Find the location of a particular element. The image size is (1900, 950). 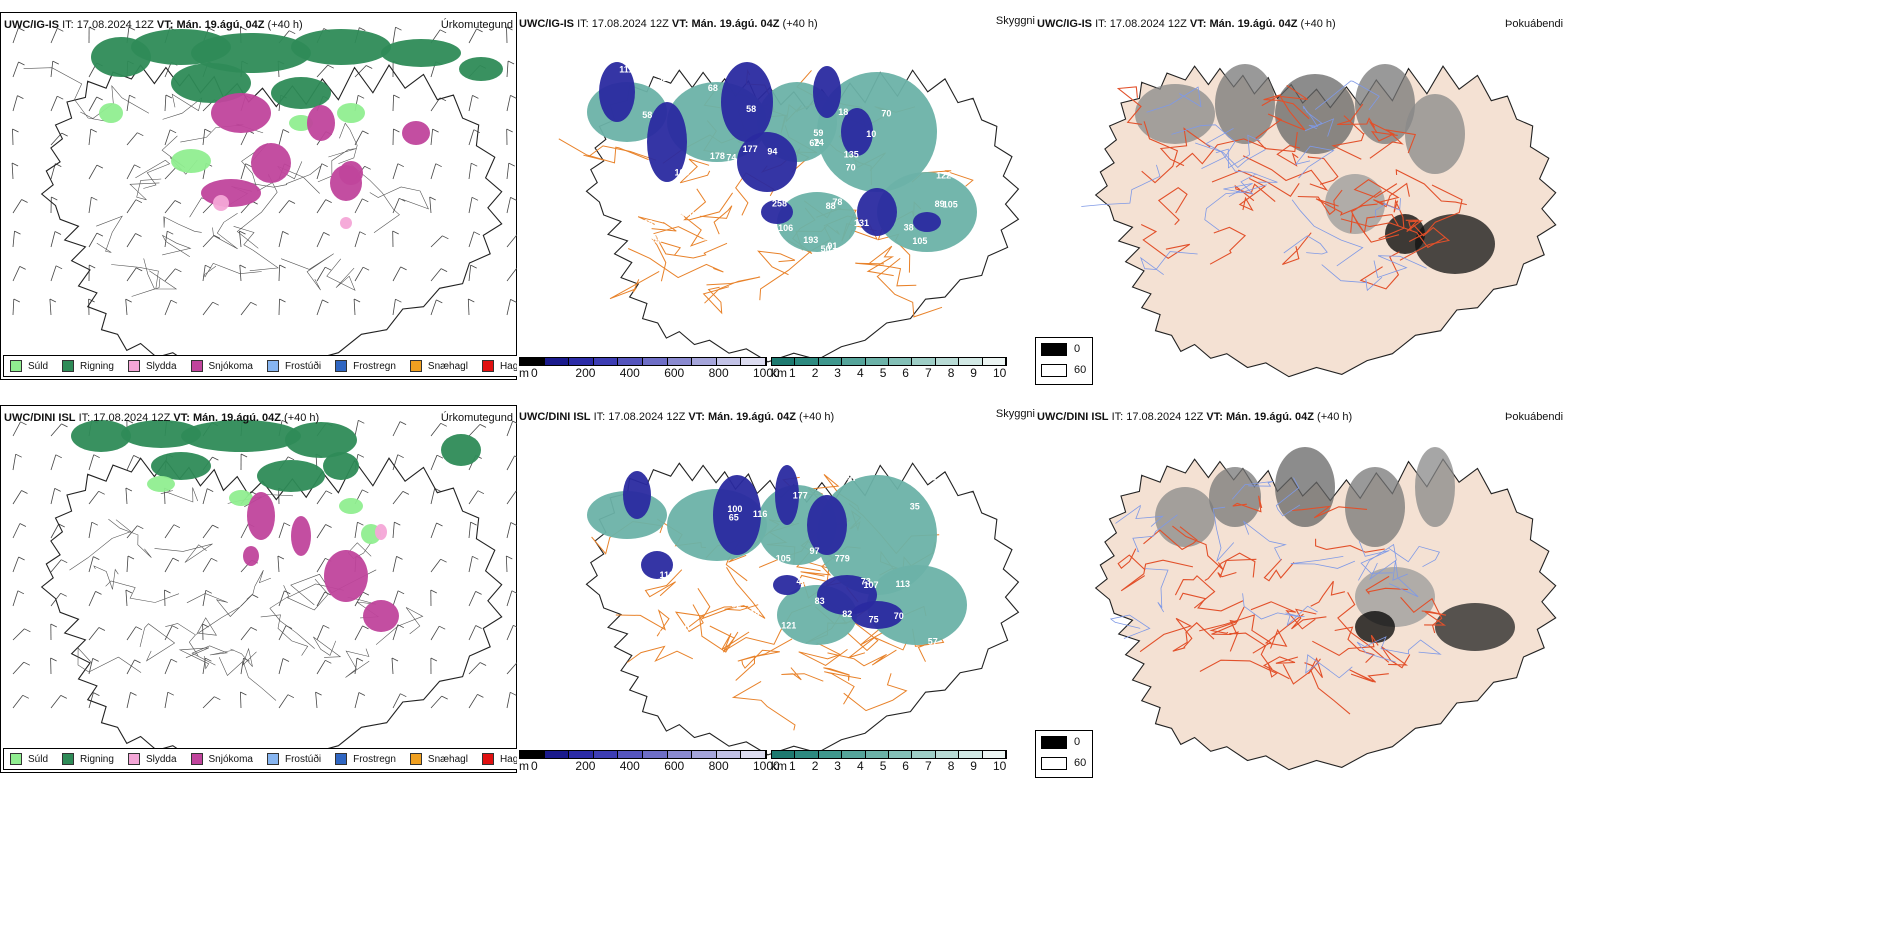

legend-label: Slydda is located at coordinates (161, 366).